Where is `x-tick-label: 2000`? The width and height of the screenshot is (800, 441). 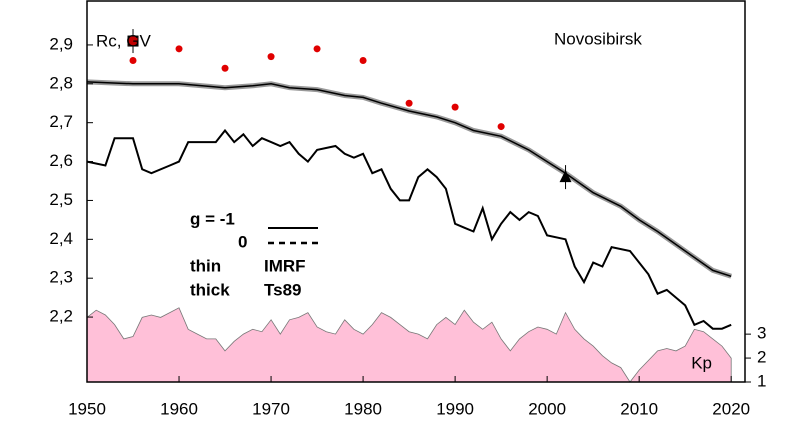 x-tick-label: 2000 is located at coordinates (547, 408).